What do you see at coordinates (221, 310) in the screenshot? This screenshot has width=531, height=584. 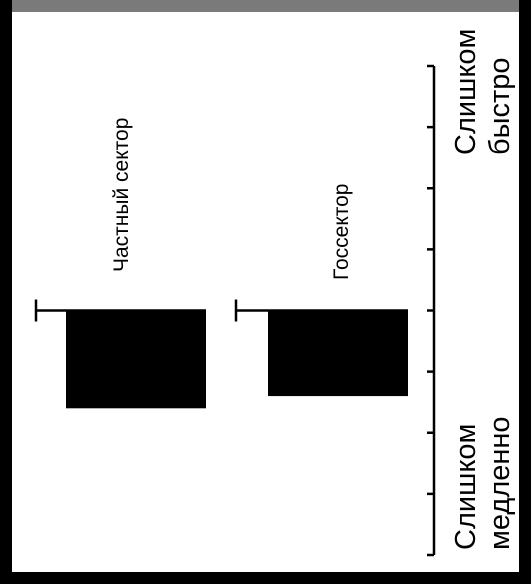 I see `error-bars` at bounding box center [221, 310].